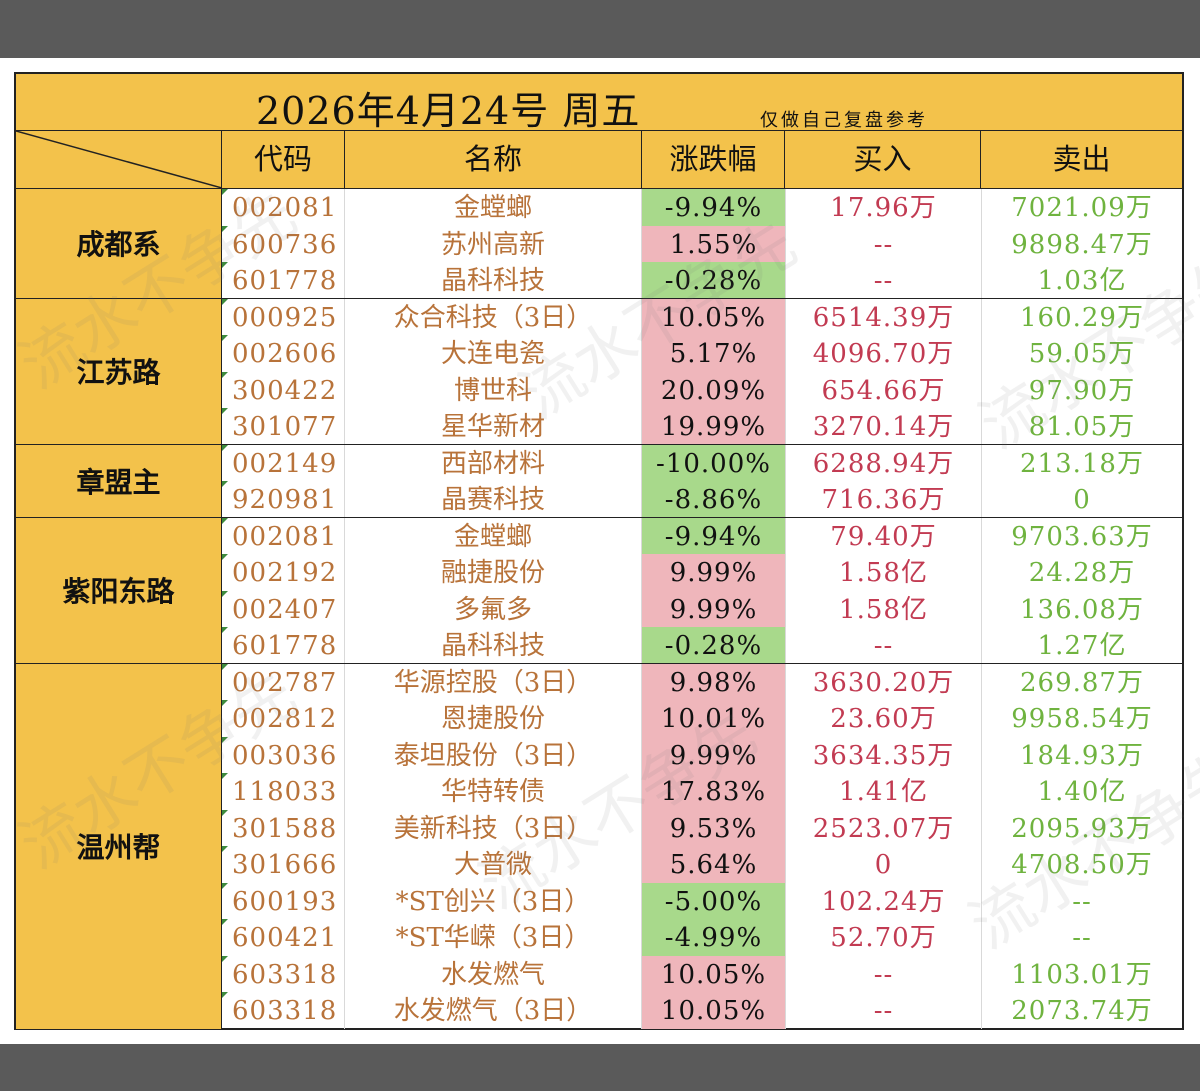 This screenshot has height=1091, width=1200. What do you see at coordinates (883, 353) in the screenshot?
I see `buy-amount: 4096.70万` at bounding box center [883, 353].